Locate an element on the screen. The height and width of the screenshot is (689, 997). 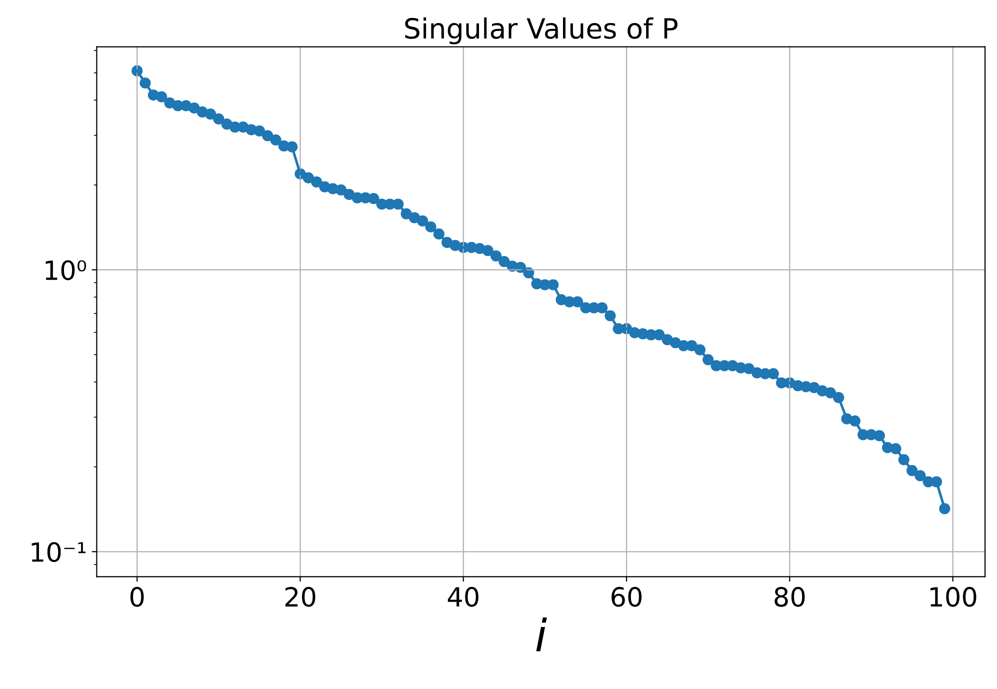
x-tick-label: 60 is located at coordinates (627, 596).